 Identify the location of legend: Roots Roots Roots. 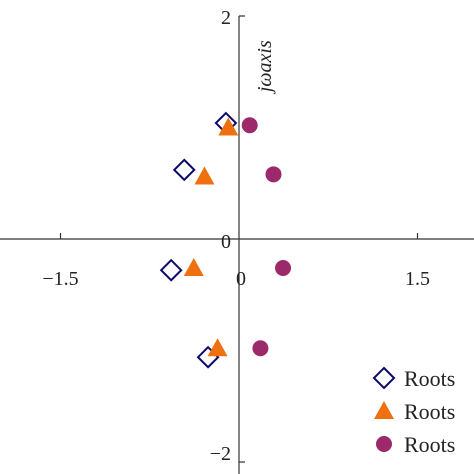
(413, 411).